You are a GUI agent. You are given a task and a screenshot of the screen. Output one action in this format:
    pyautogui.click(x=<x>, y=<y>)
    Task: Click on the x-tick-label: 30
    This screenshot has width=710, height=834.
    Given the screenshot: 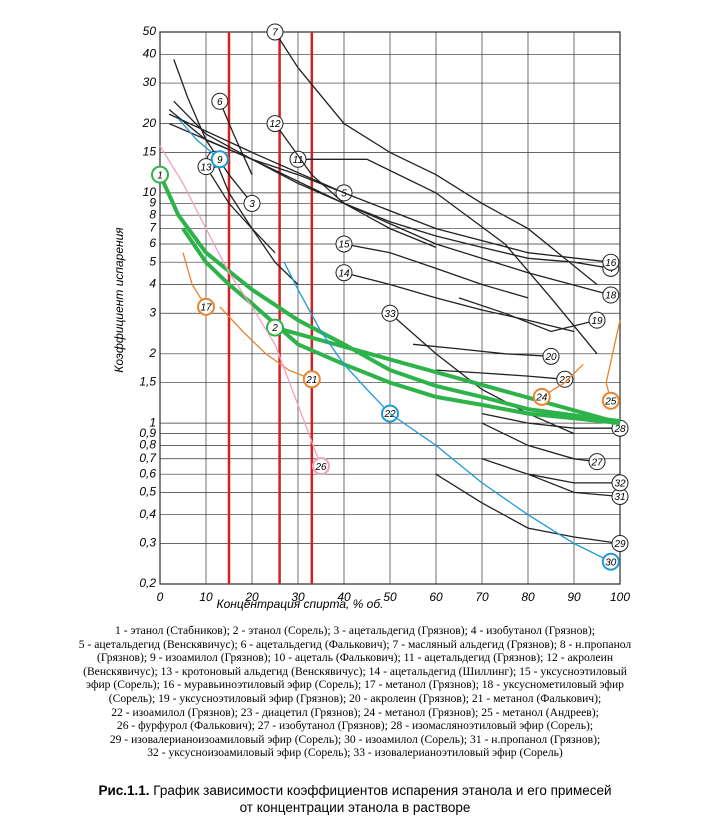 What is the action you would take?
    pyautogui.click(x=298, y=597)
    